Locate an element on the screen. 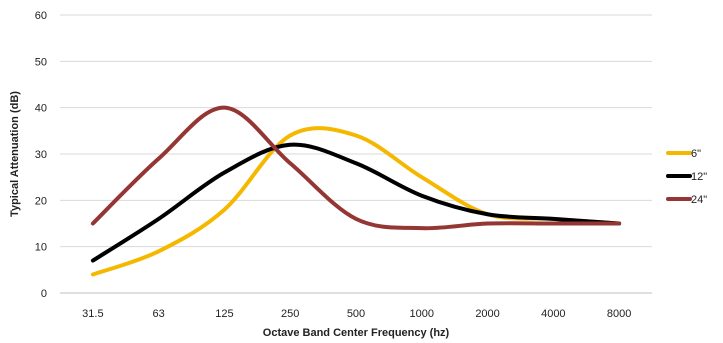 The width and height of the screenshot is (723, 343). y-tick-label: 50 is located at coordinates (41, 62).